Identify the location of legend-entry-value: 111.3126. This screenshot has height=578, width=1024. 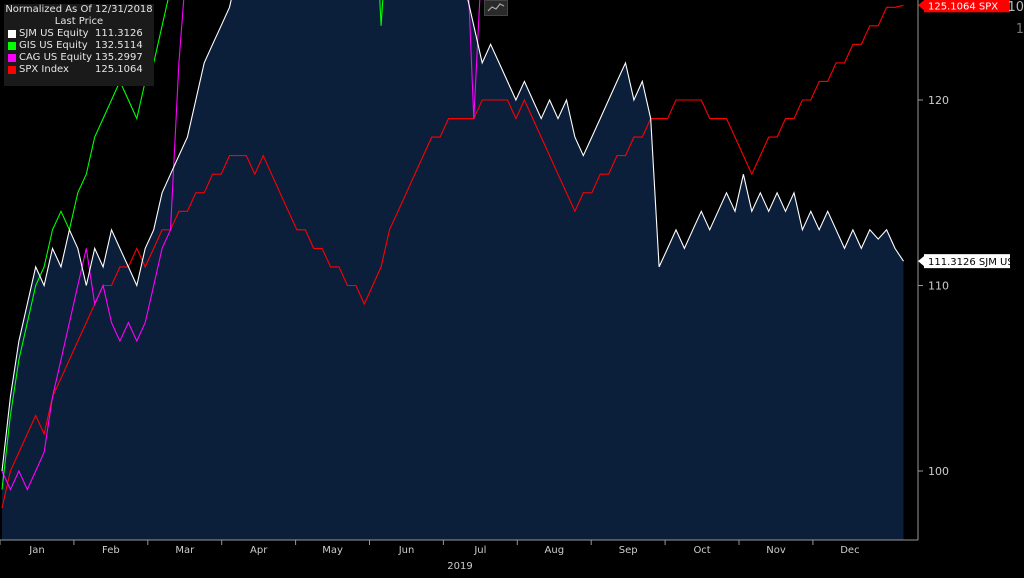
(119, 33).